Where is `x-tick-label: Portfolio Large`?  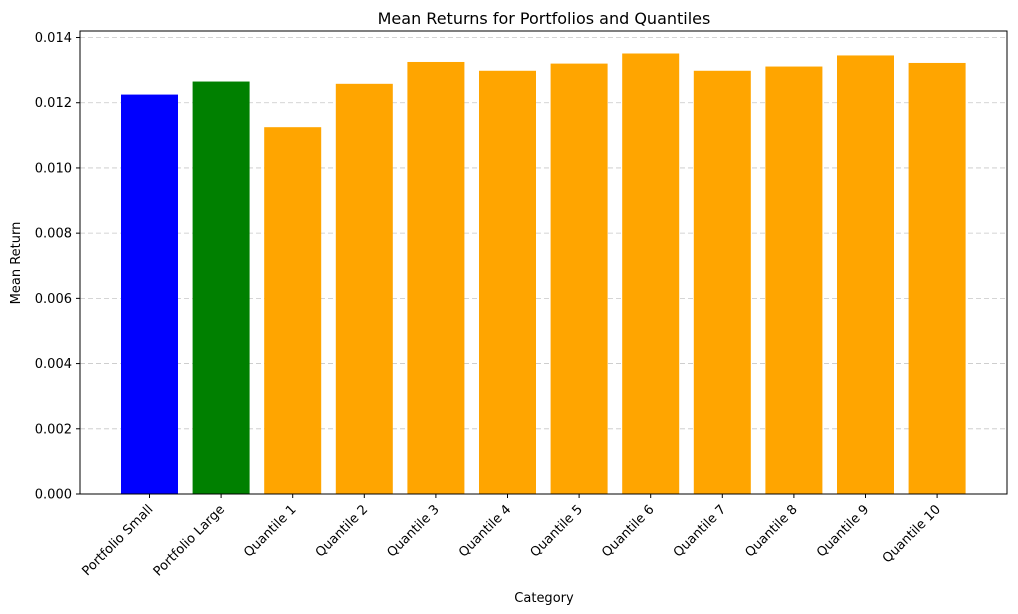 x-tick-label: Portfolio Large is located at coordinates (189, 540).